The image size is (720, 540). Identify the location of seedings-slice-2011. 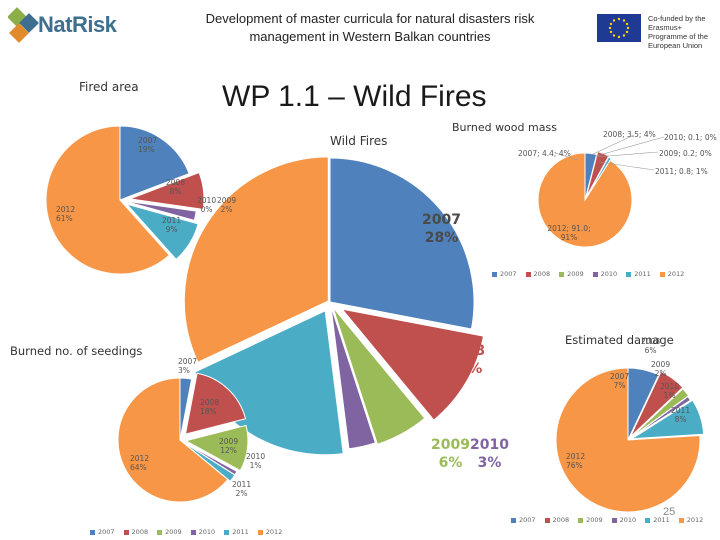
(209, 461).